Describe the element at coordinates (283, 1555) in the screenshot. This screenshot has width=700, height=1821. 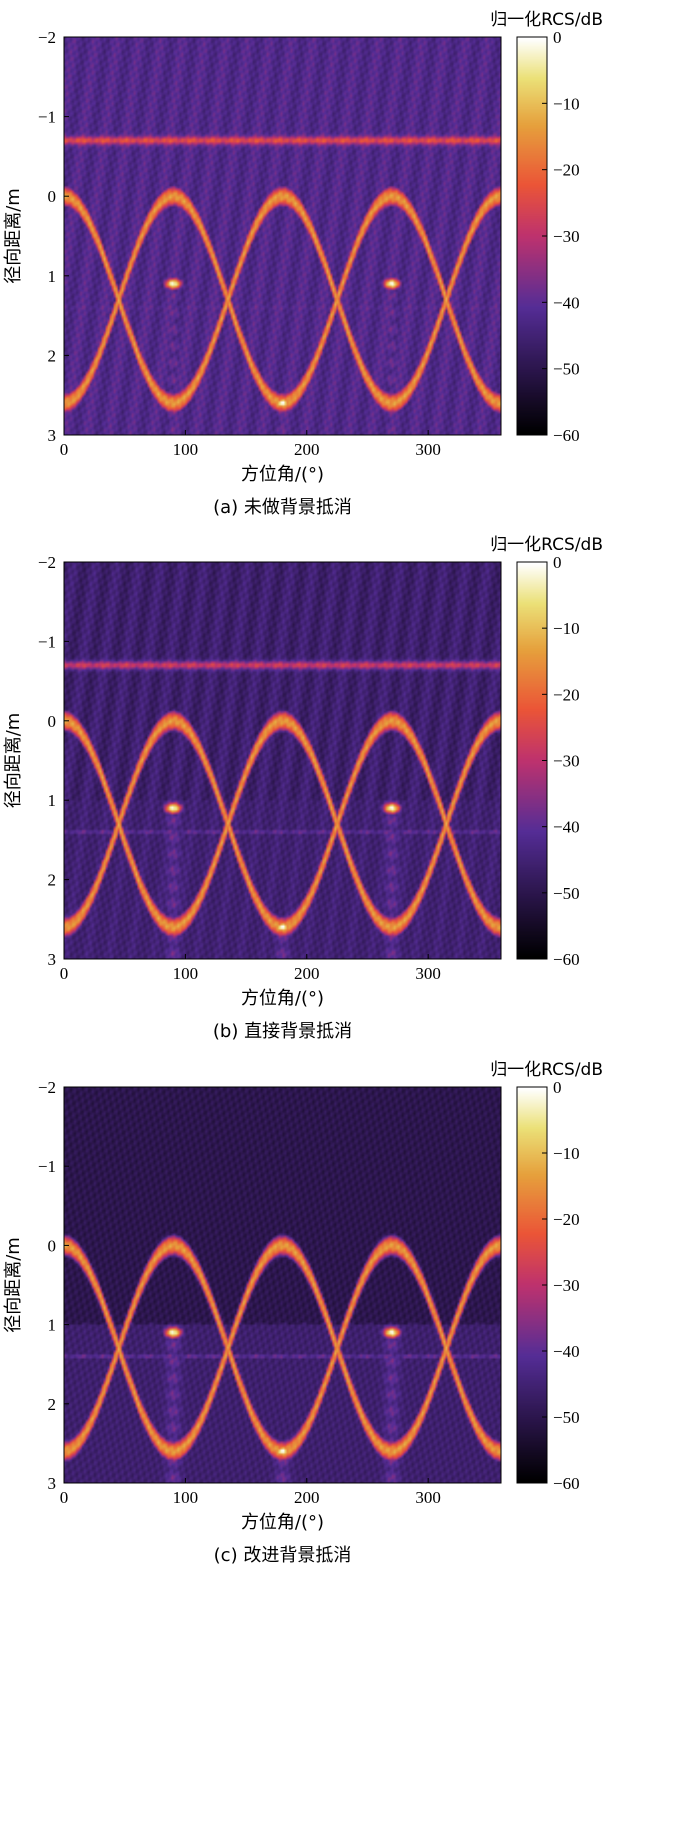
I see `panel-caption: (c) 改进背景抵消` at that location.